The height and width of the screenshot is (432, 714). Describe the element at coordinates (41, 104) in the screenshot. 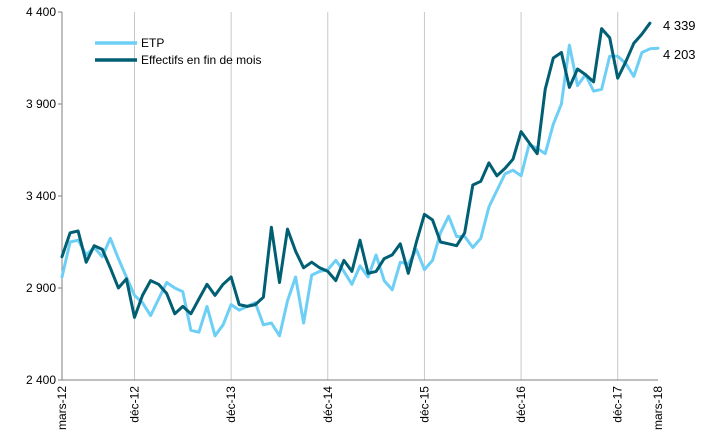

I see `y-tick-label: 3 900` at that location.